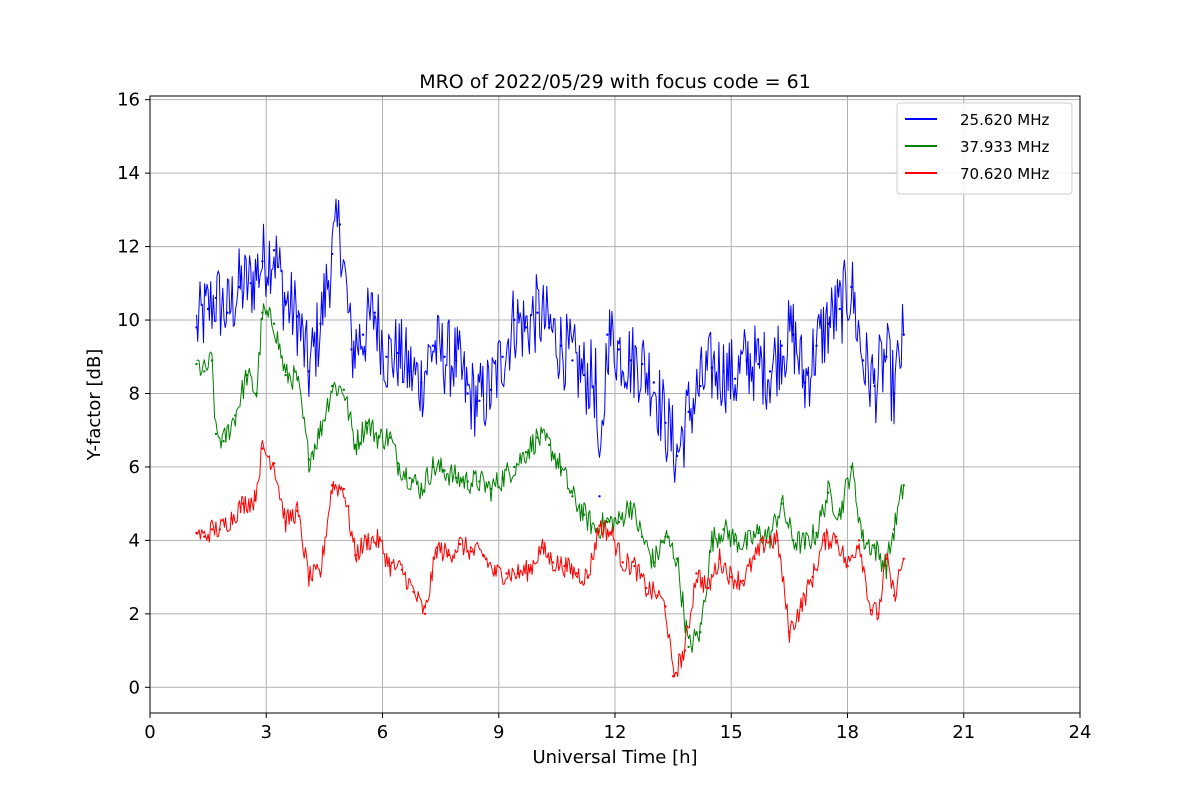 This screenshot has width=1200, height=800. Describe the element at coordinates (984, 148) in the screenshot. I see `legend-box` at that location.